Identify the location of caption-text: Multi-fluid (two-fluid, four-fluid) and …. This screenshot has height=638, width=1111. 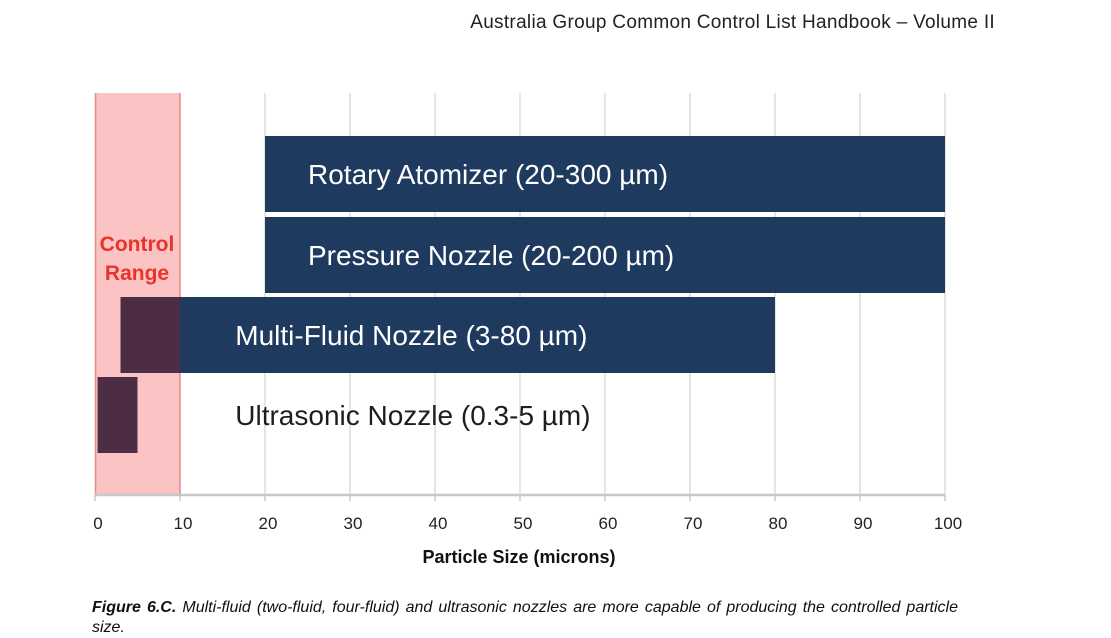
(525, 617).